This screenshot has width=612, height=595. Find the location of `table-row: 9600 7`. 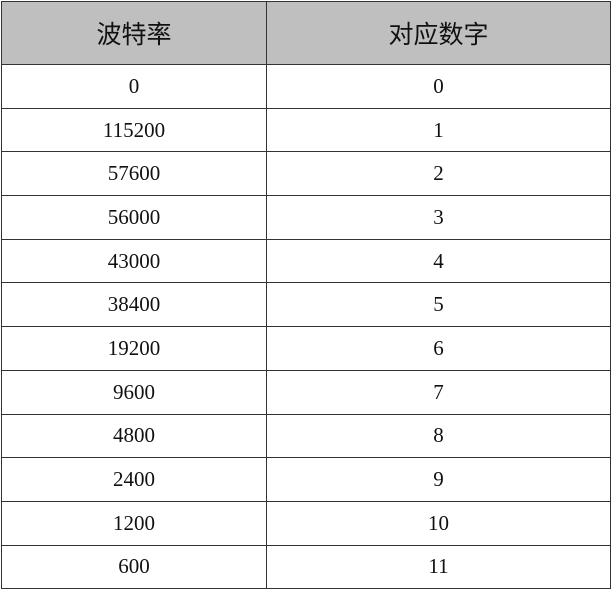

table-row: 9600 7 is located at coordinates (306, 392).